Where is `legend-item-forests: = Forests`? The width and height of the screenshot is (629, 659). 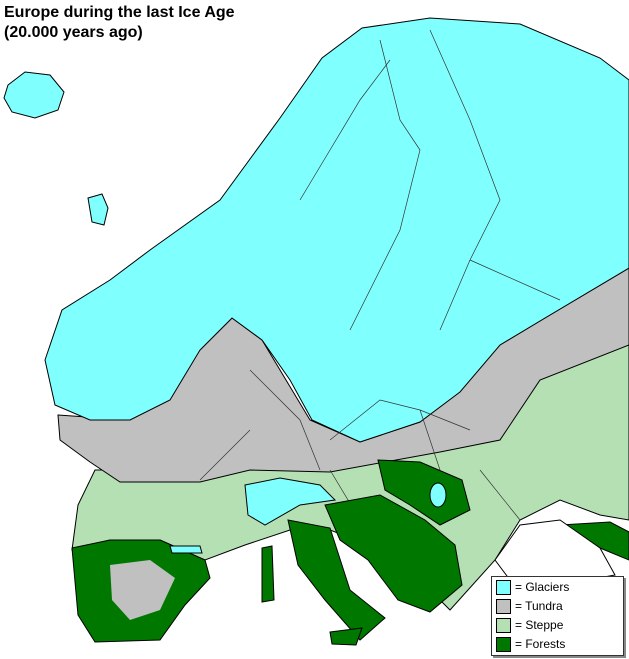
legend-item-forests: = Forests is located at coordinates (559, 644).